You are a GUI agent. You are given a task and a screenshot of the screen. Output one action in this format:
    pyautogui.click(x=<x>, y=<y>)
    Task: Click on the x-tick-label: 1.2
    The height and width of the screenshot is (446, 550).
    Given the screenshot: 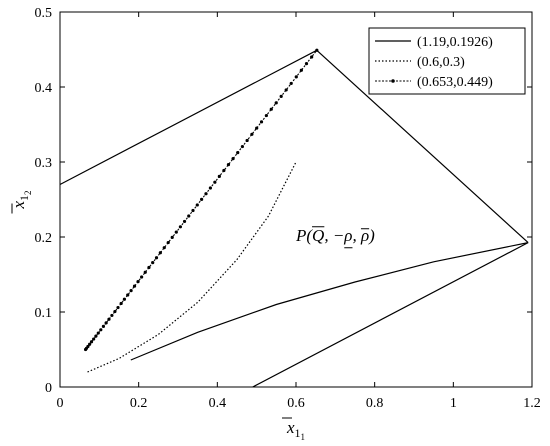 What is the action you would take?
    pyautogui.click(x=532, y=403)
    